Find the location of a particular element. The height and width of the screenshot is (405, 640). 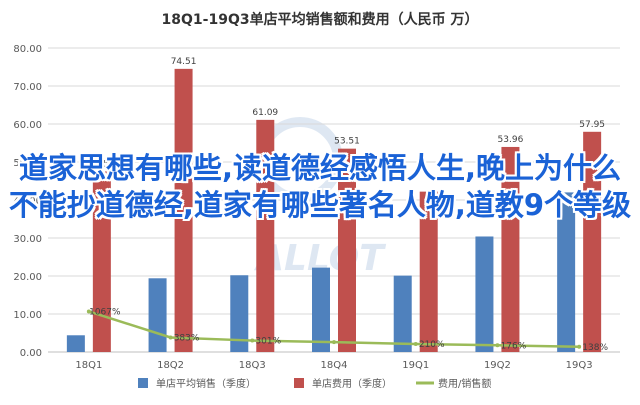

y-tick-label: 40.00 is located at coordinates (27, 201).